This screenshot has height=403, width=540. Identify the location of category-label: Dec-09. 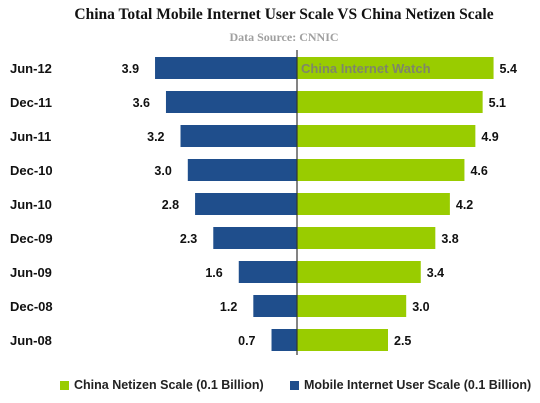
(31, 238).